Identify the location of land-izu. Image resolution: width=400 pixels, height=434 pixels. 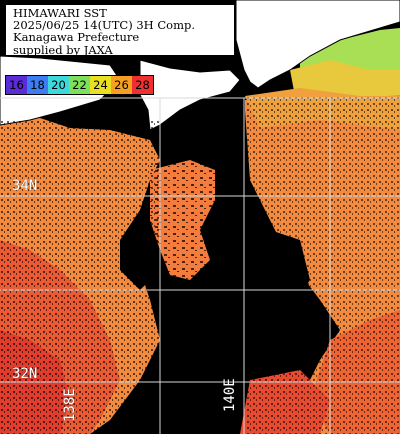
(190, 95).